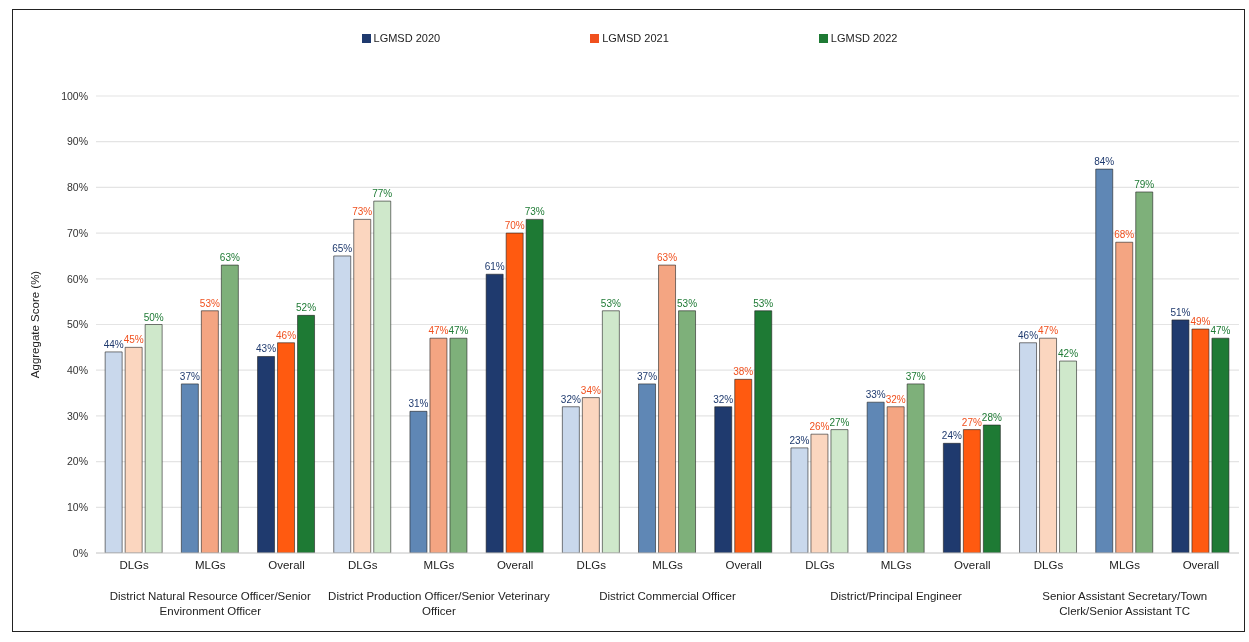 This screenshot has width=1249, height=642. What do you see at coordinates (743, 372) in the screenshot?
I see `data-label: 38%` at bounding box center [743, 372].